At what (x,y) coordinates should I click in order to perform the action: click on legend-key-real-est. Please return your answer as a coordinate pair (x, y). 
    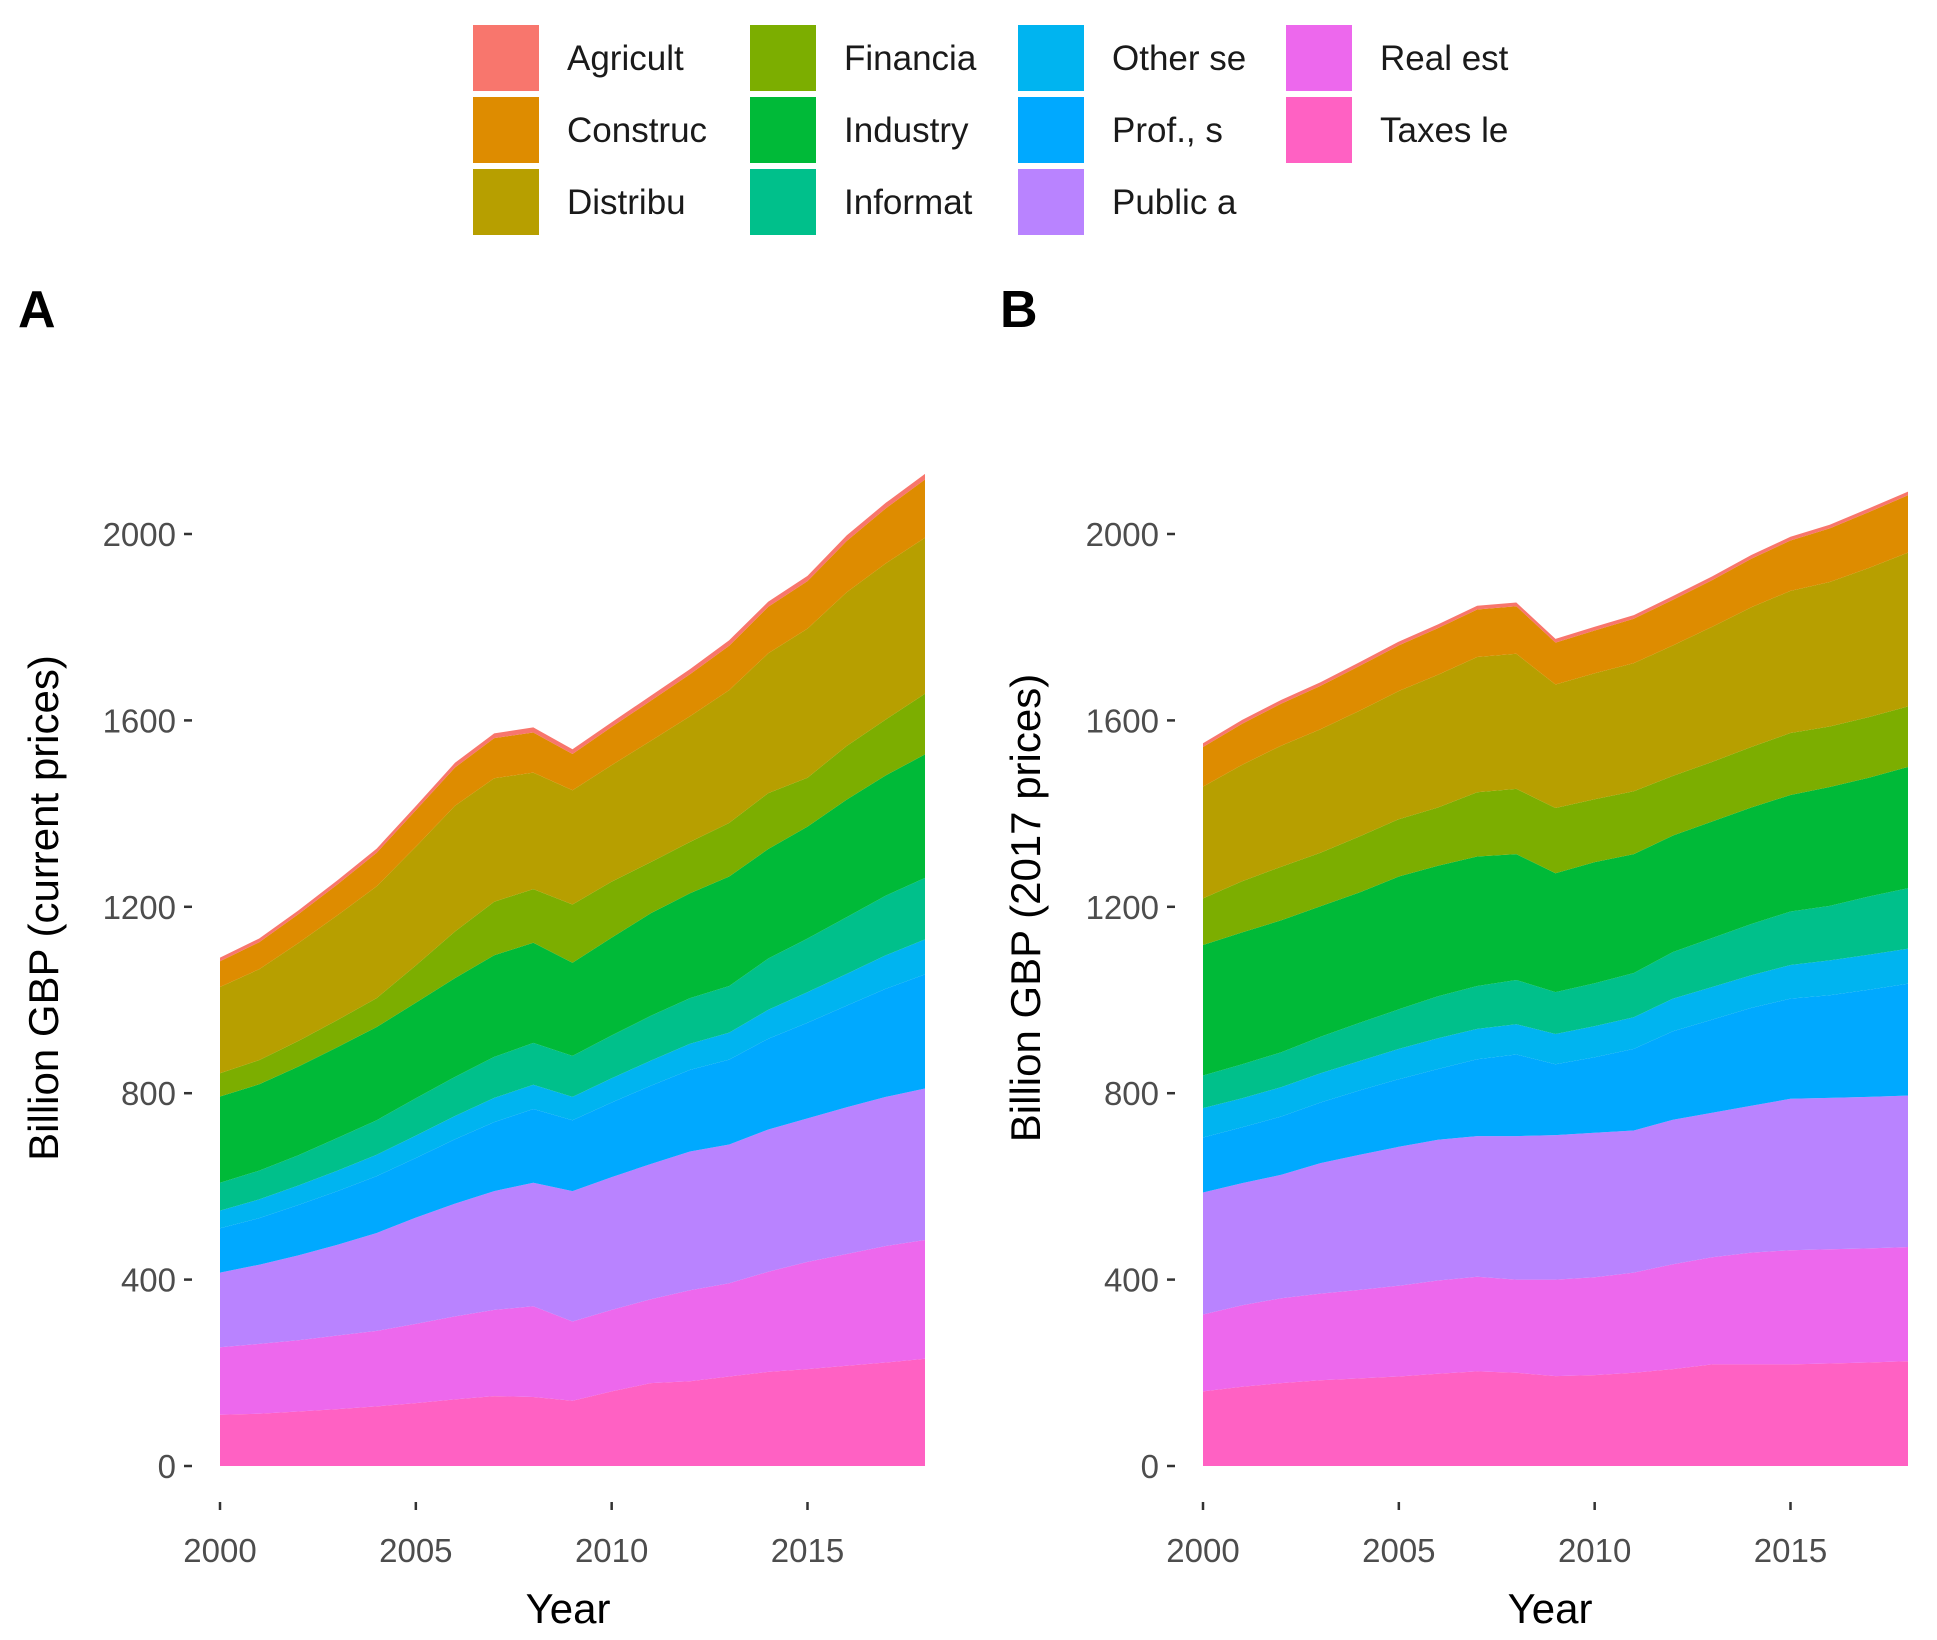
    Looking at the image, I should click on (1319, 58).